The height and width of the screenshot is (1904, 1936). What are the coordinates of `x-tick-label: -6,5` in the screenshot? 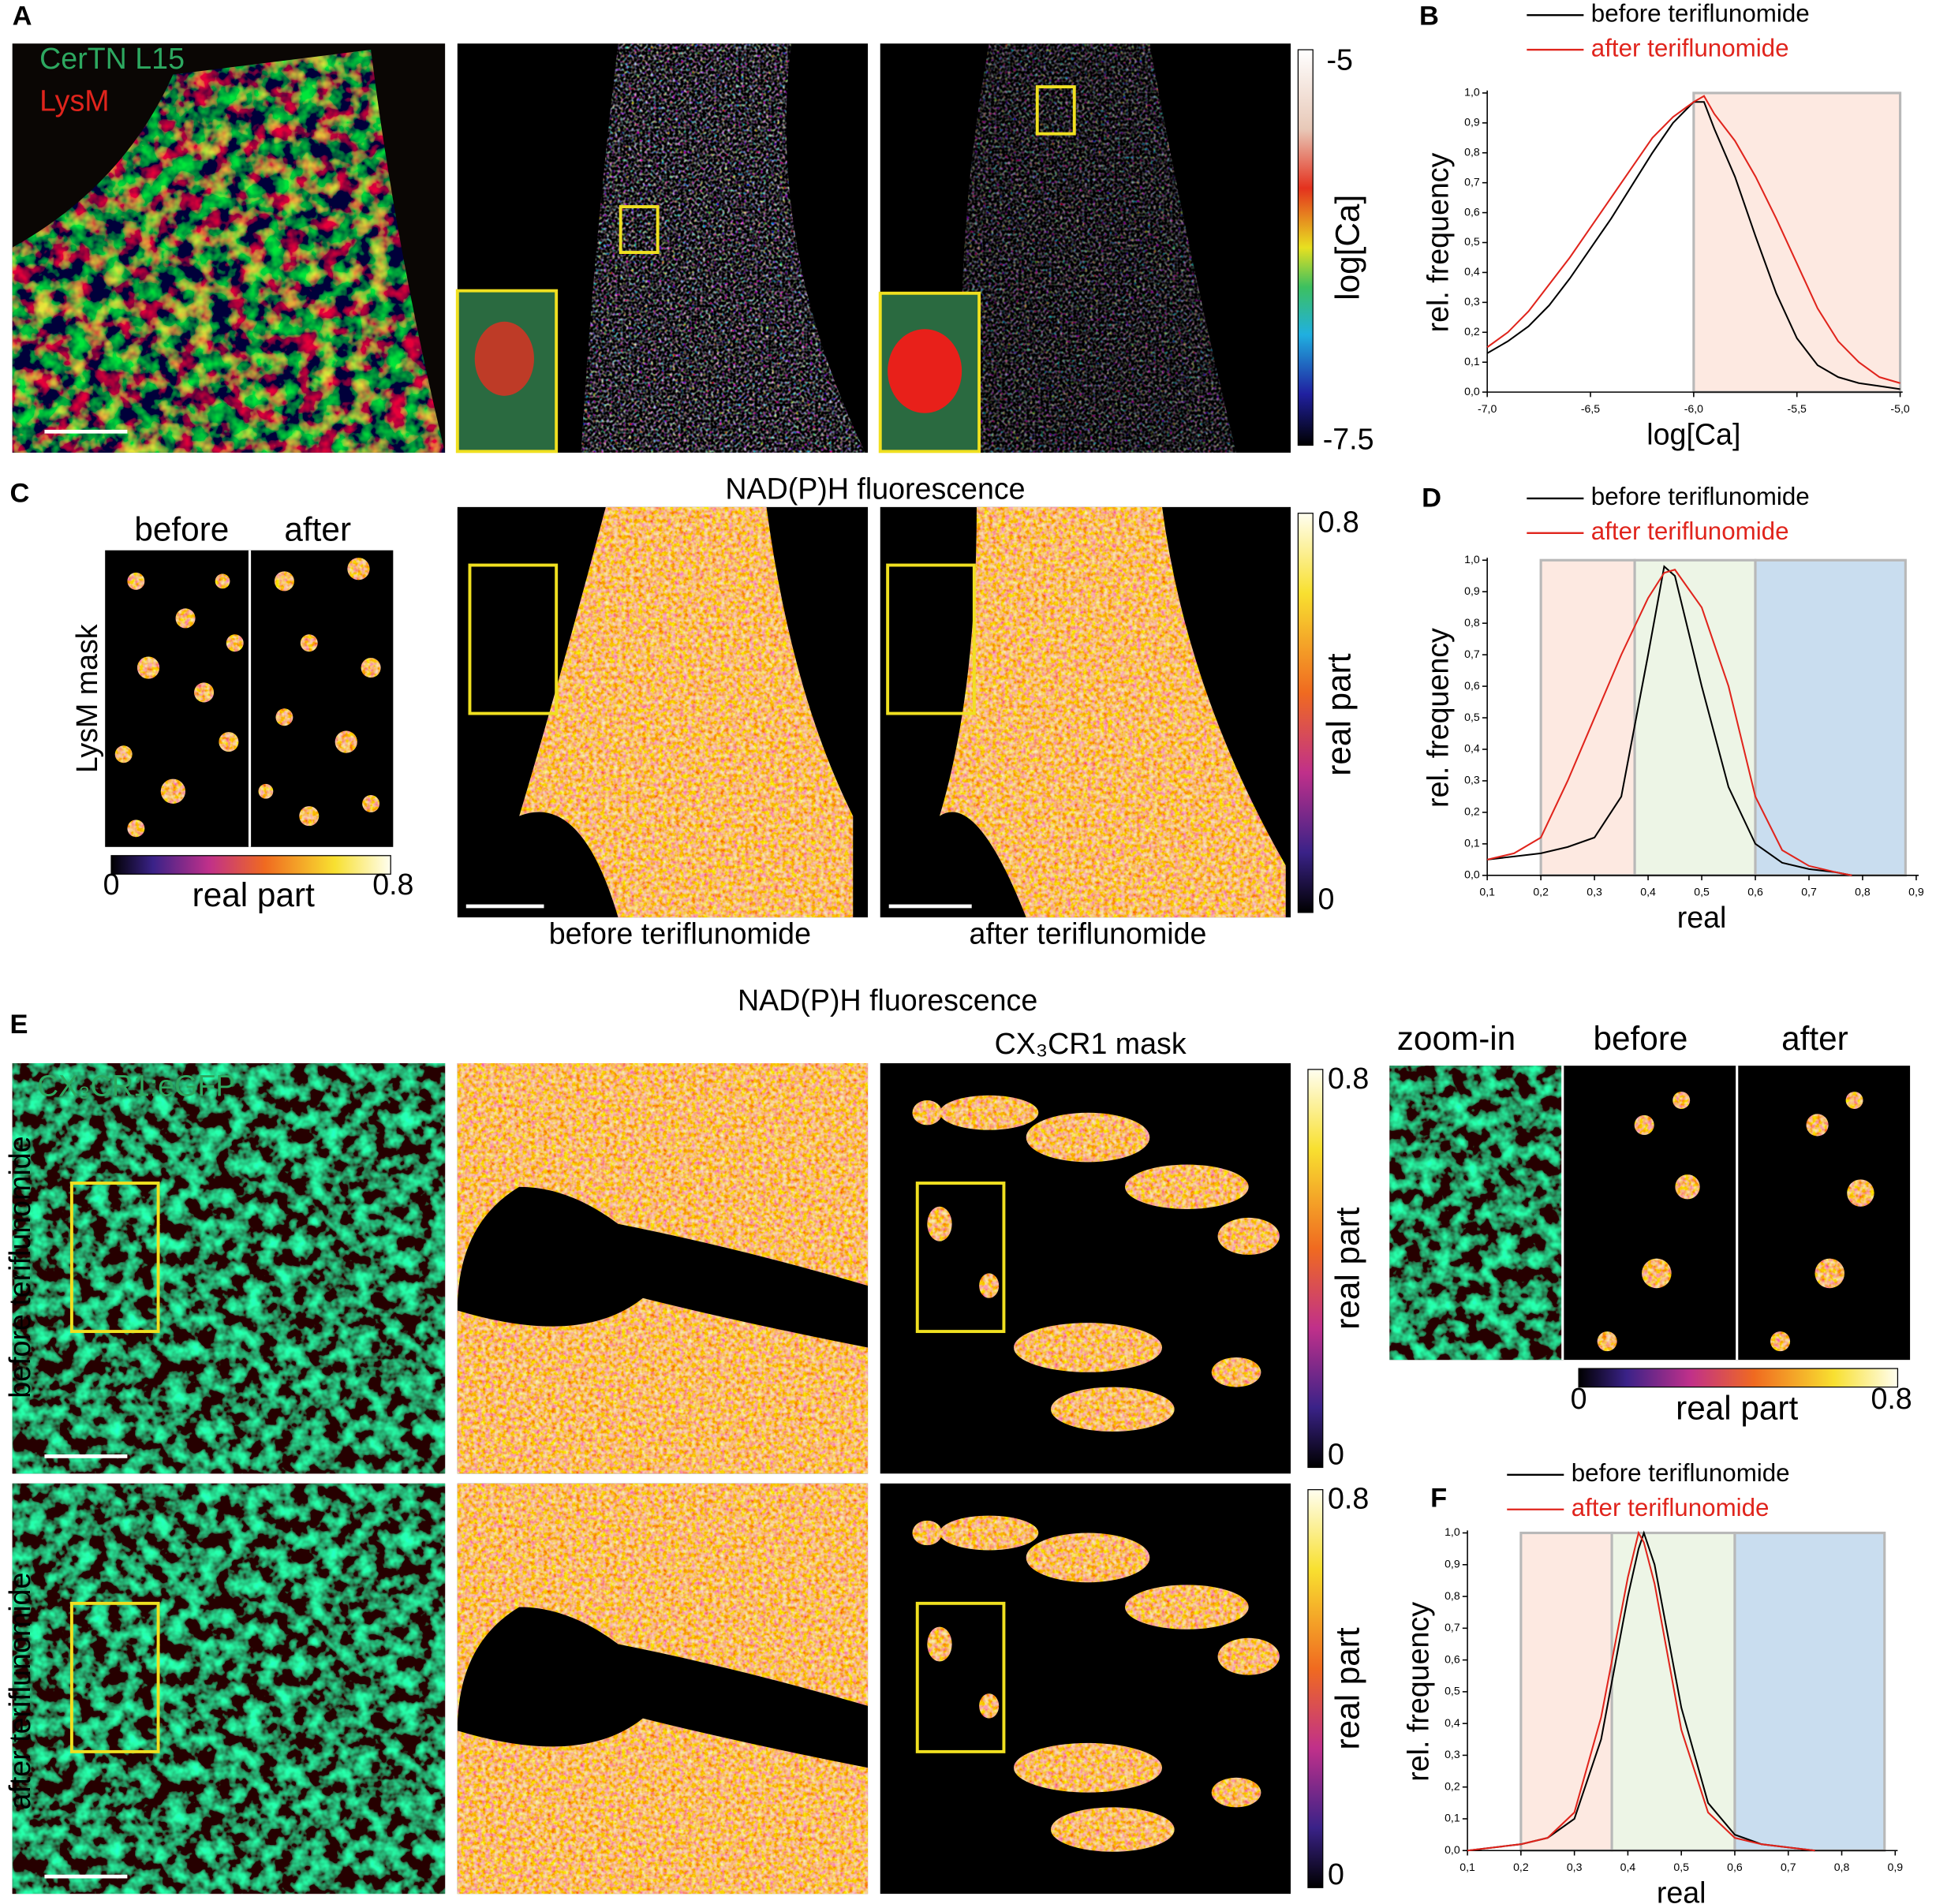 It's located at (1590, 408).